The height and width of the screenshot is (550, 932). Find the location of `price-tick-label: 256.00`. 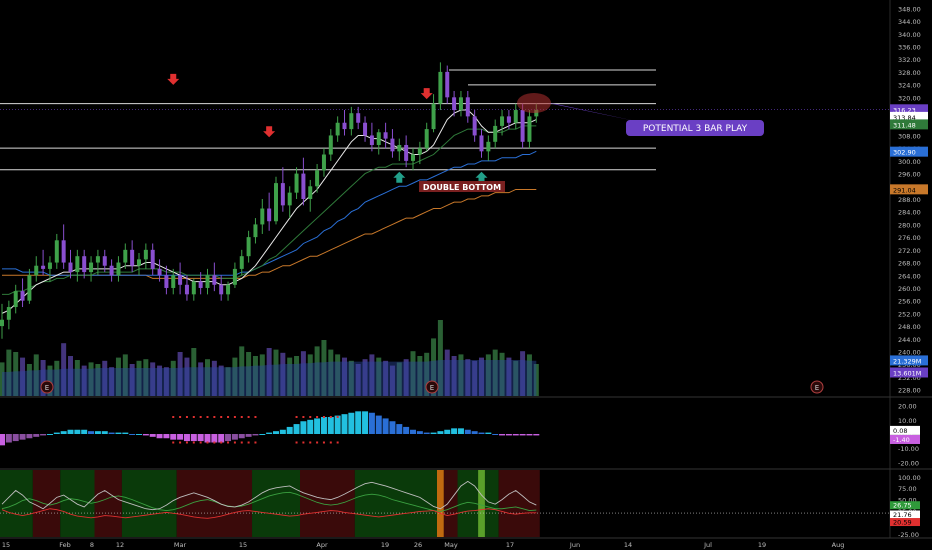

price-tick-label: 256.00 is located at coordinates (909, 302).